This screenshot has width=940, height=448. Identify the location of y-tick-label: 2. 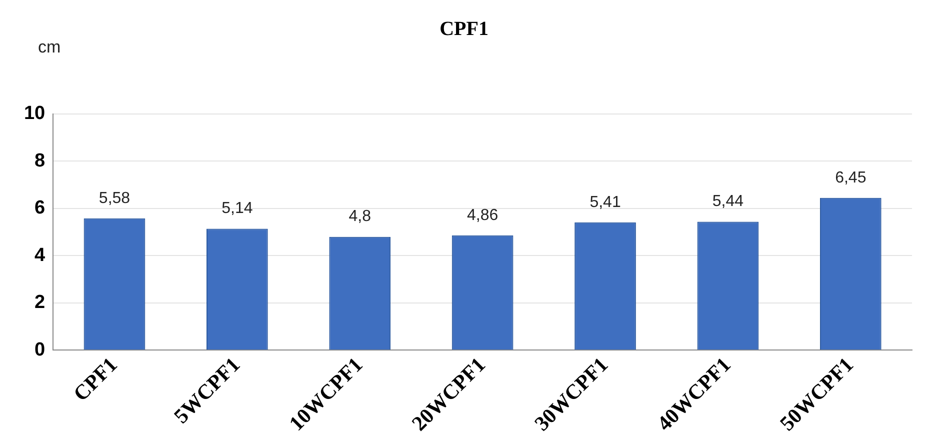
(40, 303).